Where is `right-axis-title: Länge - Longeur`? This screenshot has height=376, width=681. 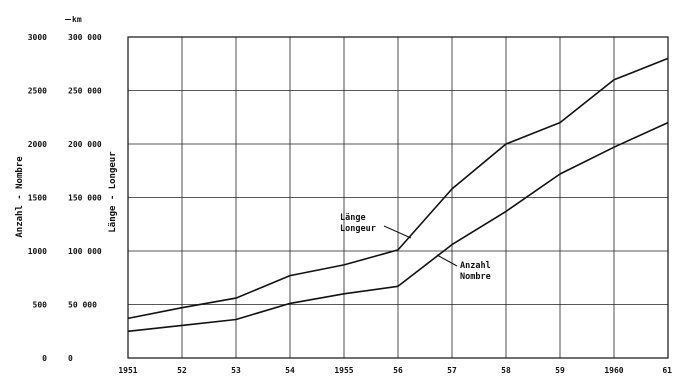
right-axis-title: Länge - Longeur is located at coordinates (113, 192).